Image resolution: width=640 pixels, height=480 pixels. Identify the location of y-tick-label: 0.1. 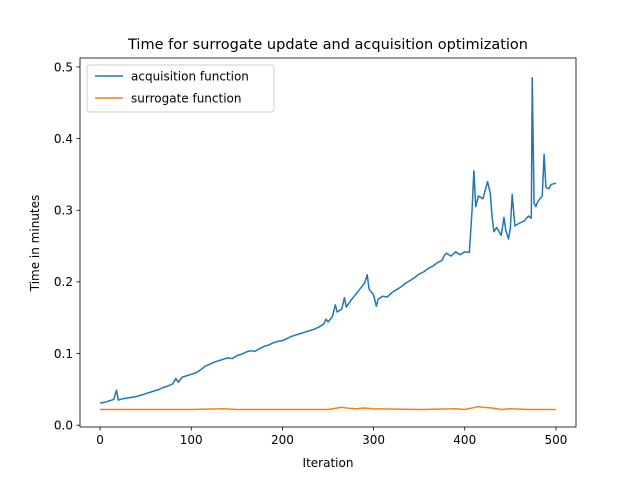
(63, 354).